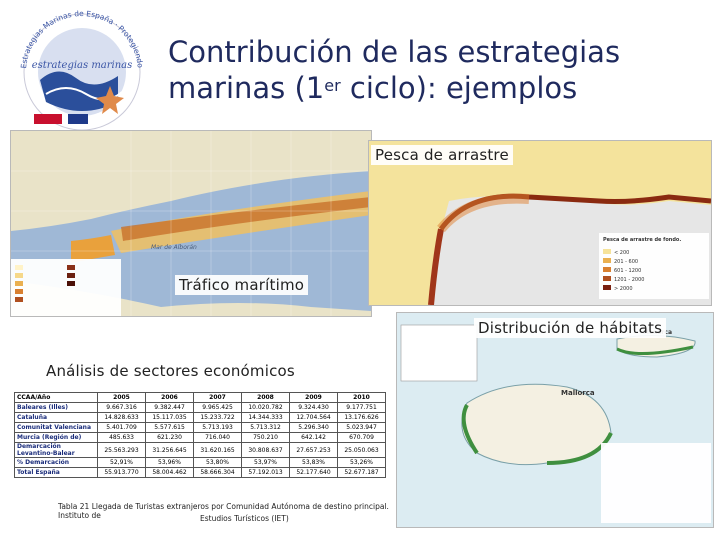  I want to click on table-header-cell: 2009, so click(313, 397).